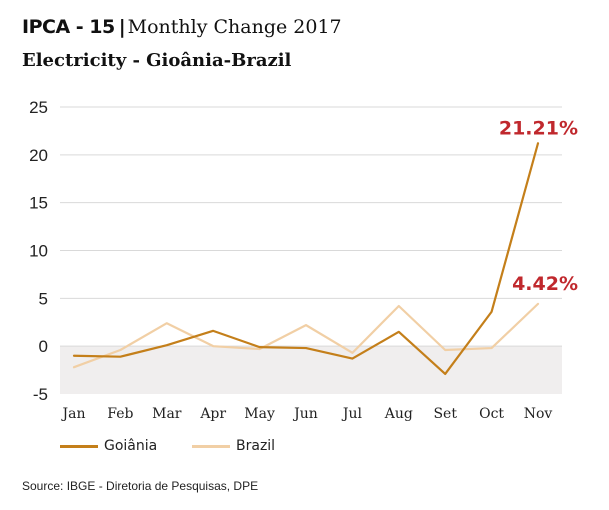  Describe the element at coordinates (167, 414) in the screenshot. I see `x-tick-label: Mar` at that location.